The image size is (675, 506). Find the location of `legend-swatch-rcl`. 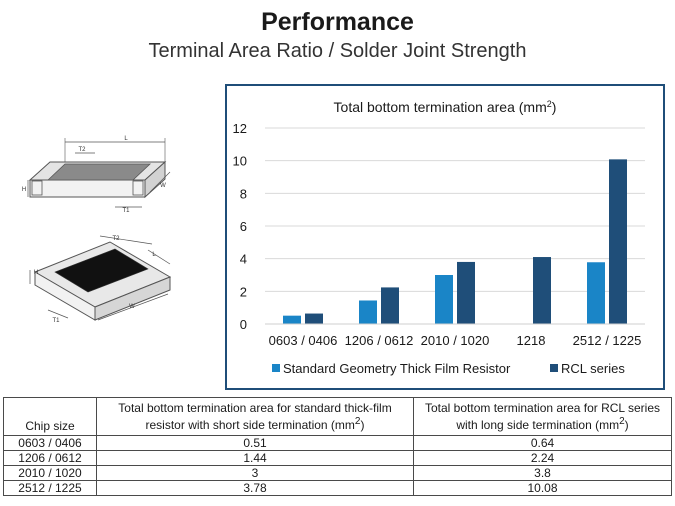

legend-swatch-rcl is located at coordinates (554, 368).